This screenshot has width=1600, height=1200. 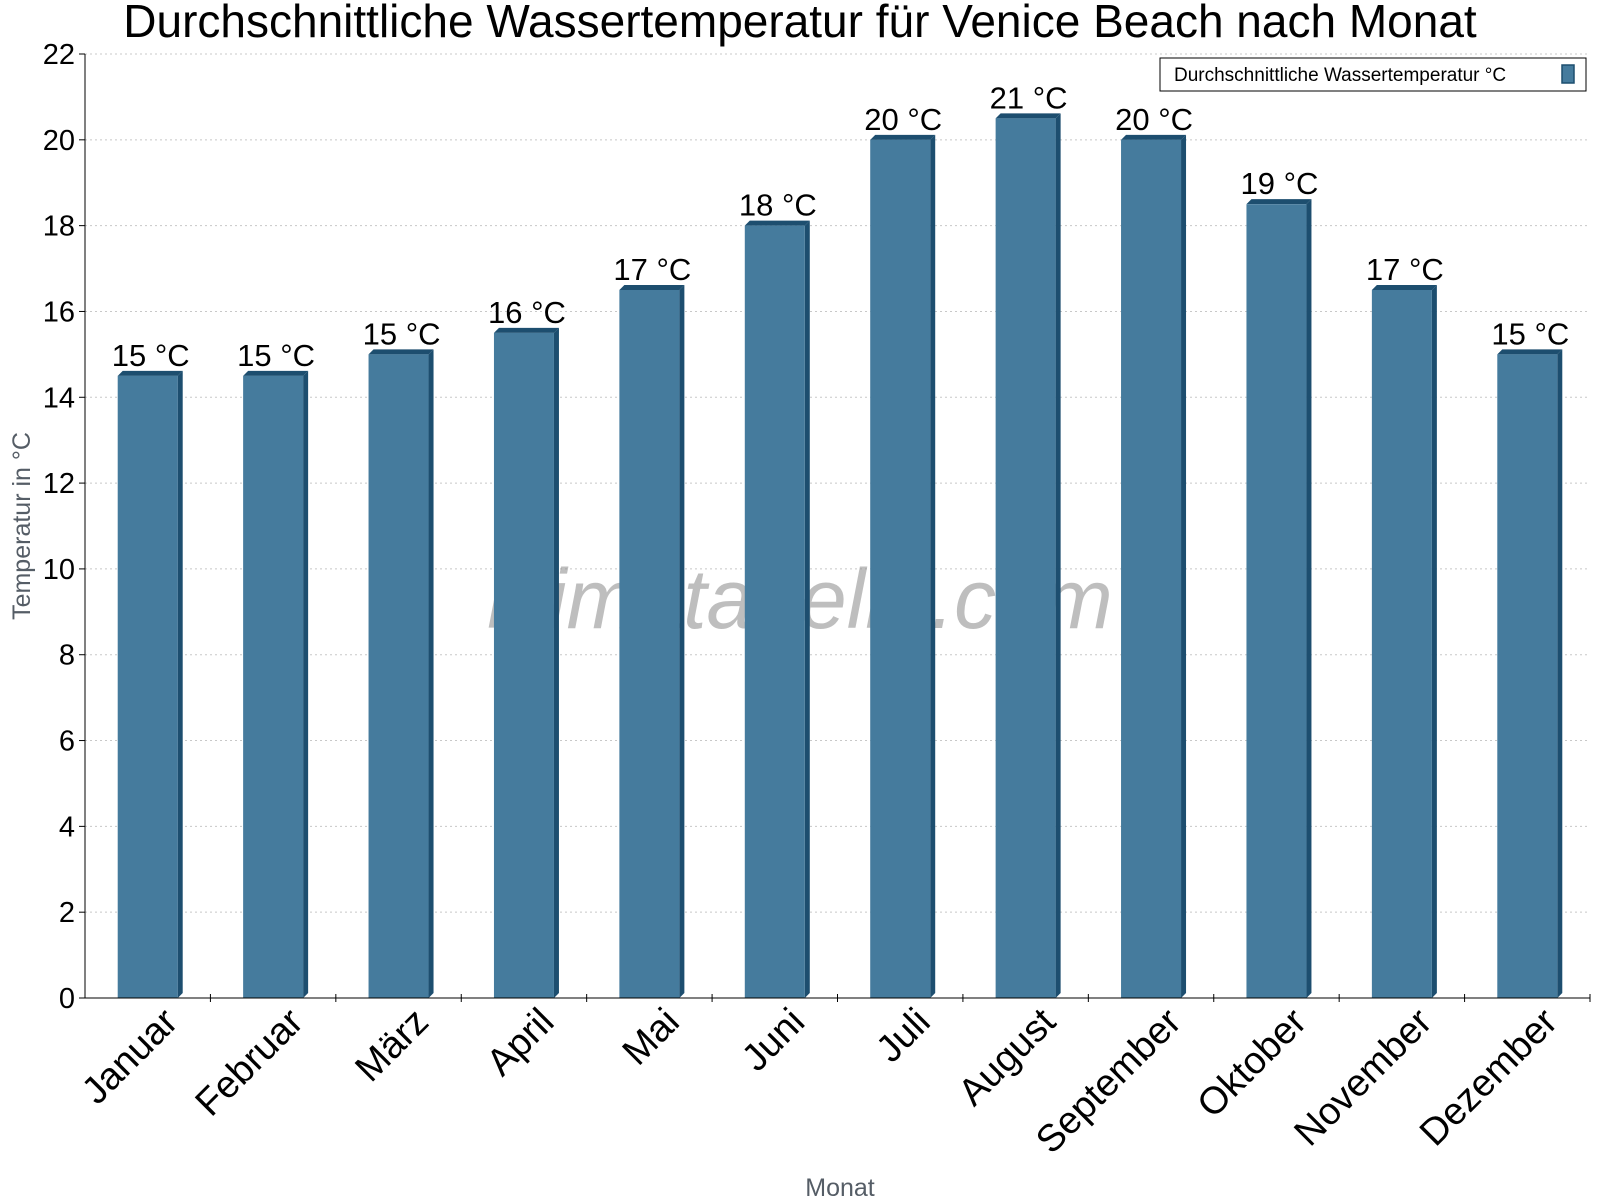 What do you see at coordinates (59, 227) in the screenshot?
I see `y-tick-label: 18` at bounding box center [59, 227].